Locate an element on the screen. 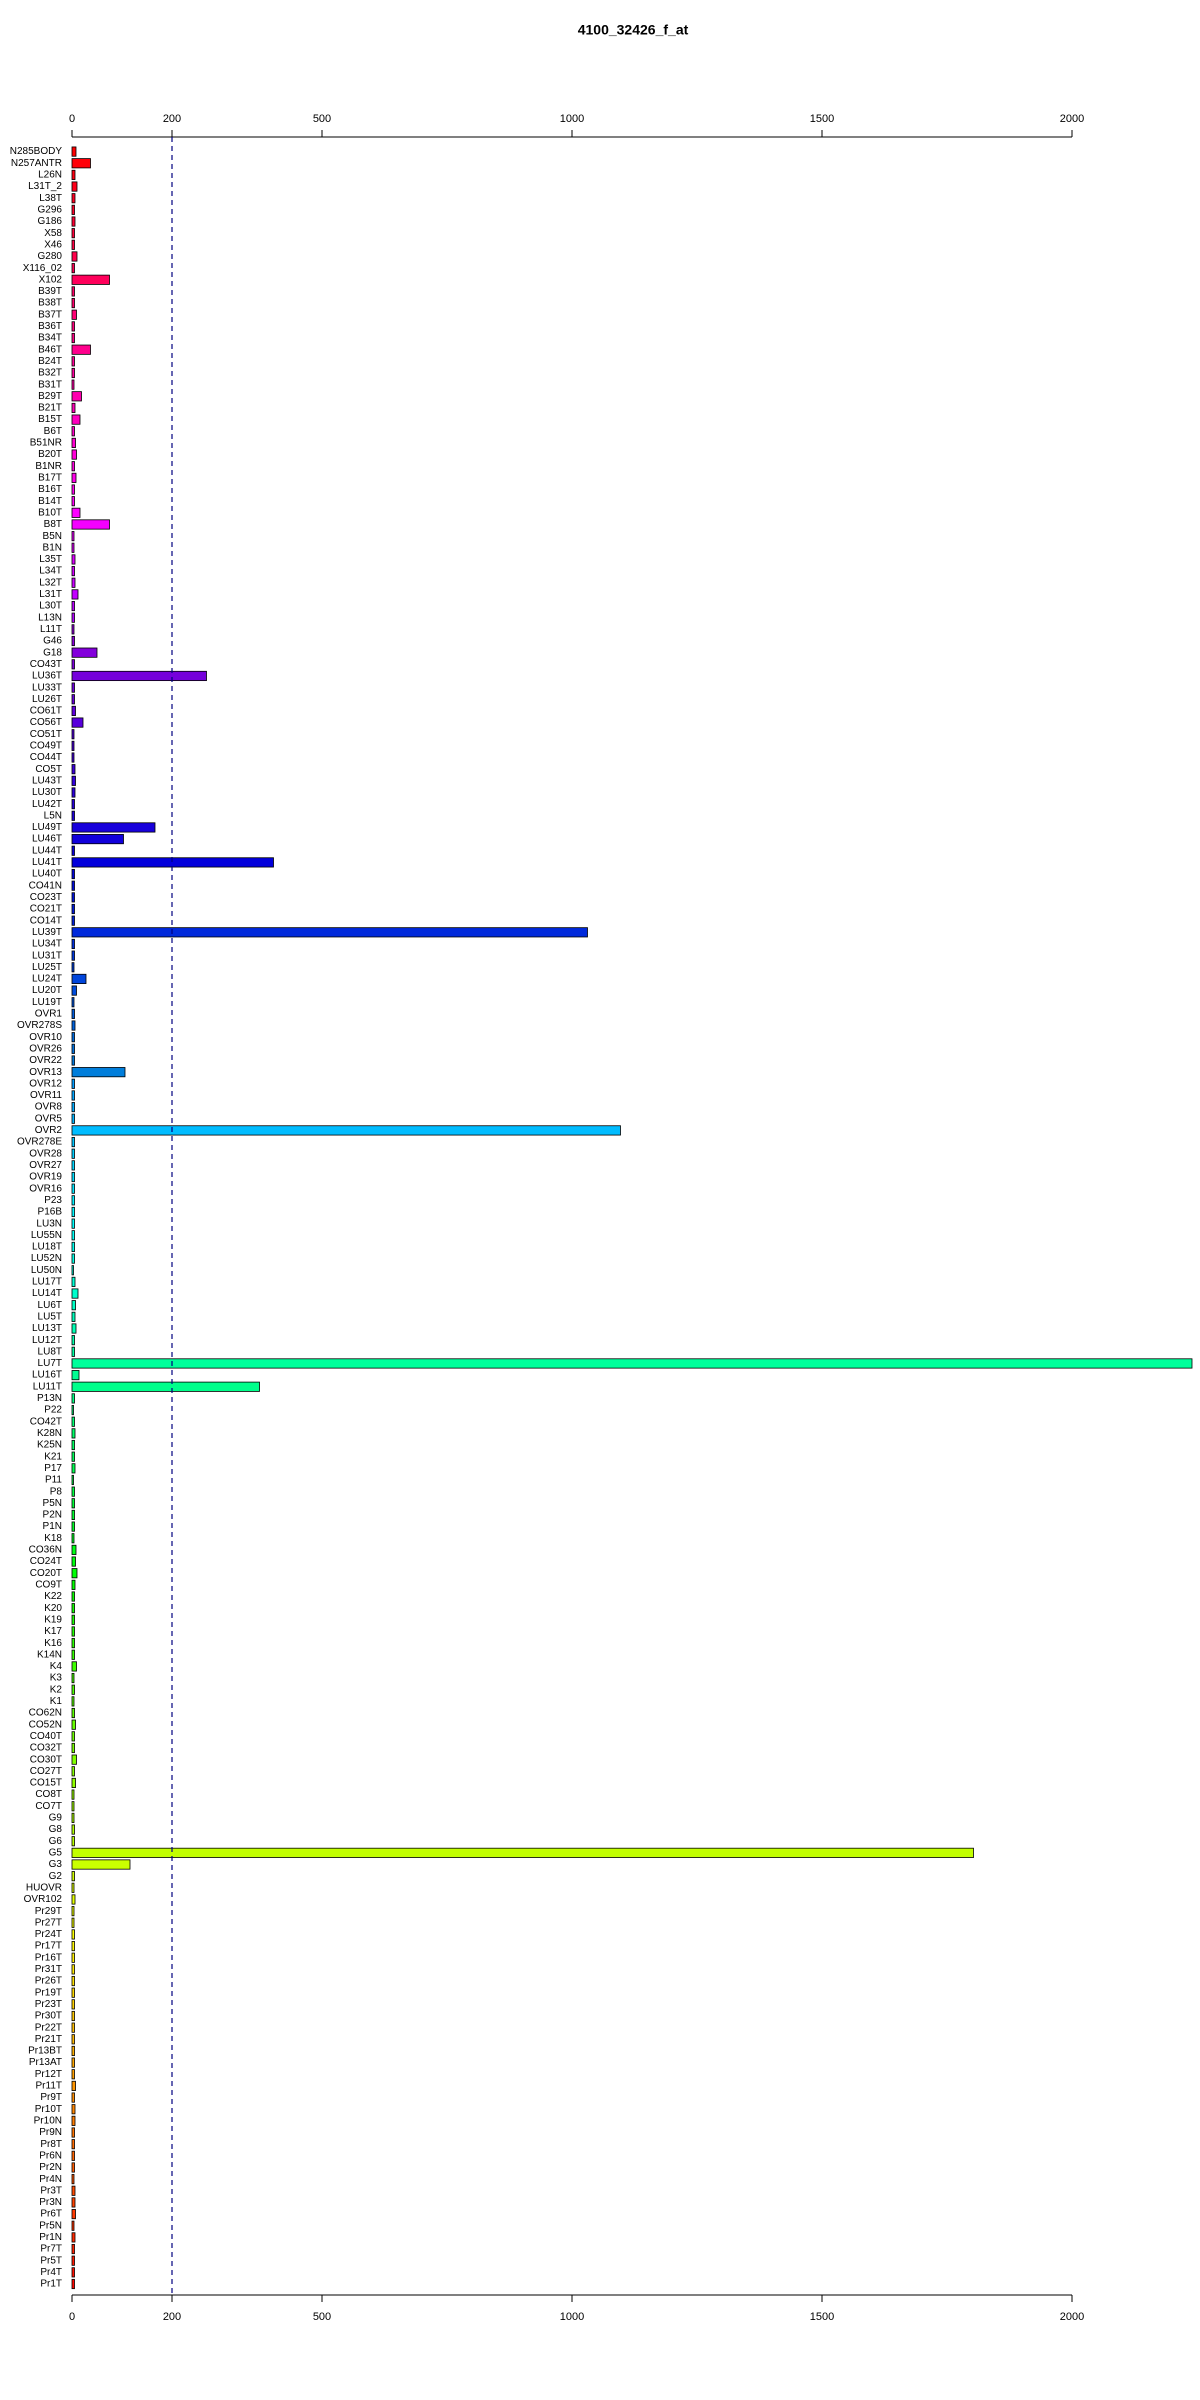  category-label: Pr10N is located at coordinates (48, 2121).